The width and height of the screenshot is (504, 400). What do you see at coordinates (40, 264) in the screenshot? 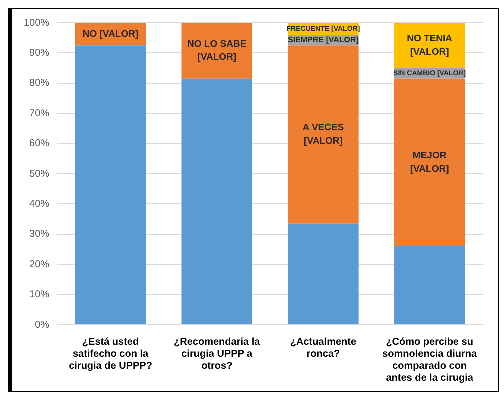
I see `y-tick-label: 20%` at bounding box center [40, 264].